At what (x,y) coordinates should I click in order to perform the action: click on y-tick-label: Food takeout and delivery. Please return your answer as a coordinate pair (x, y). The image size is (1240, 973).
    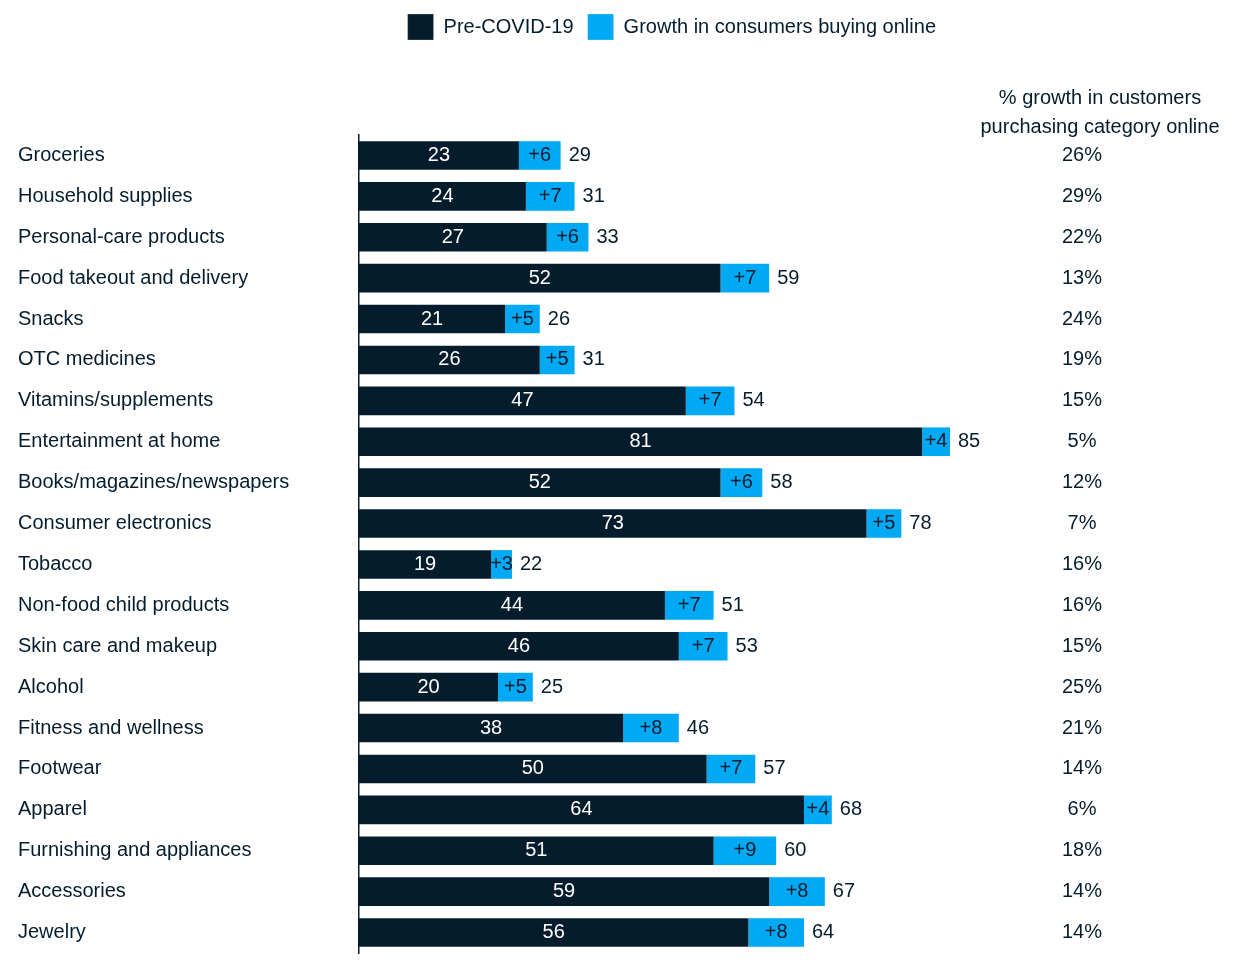
    Looking at the image, I should click on (133, 276).